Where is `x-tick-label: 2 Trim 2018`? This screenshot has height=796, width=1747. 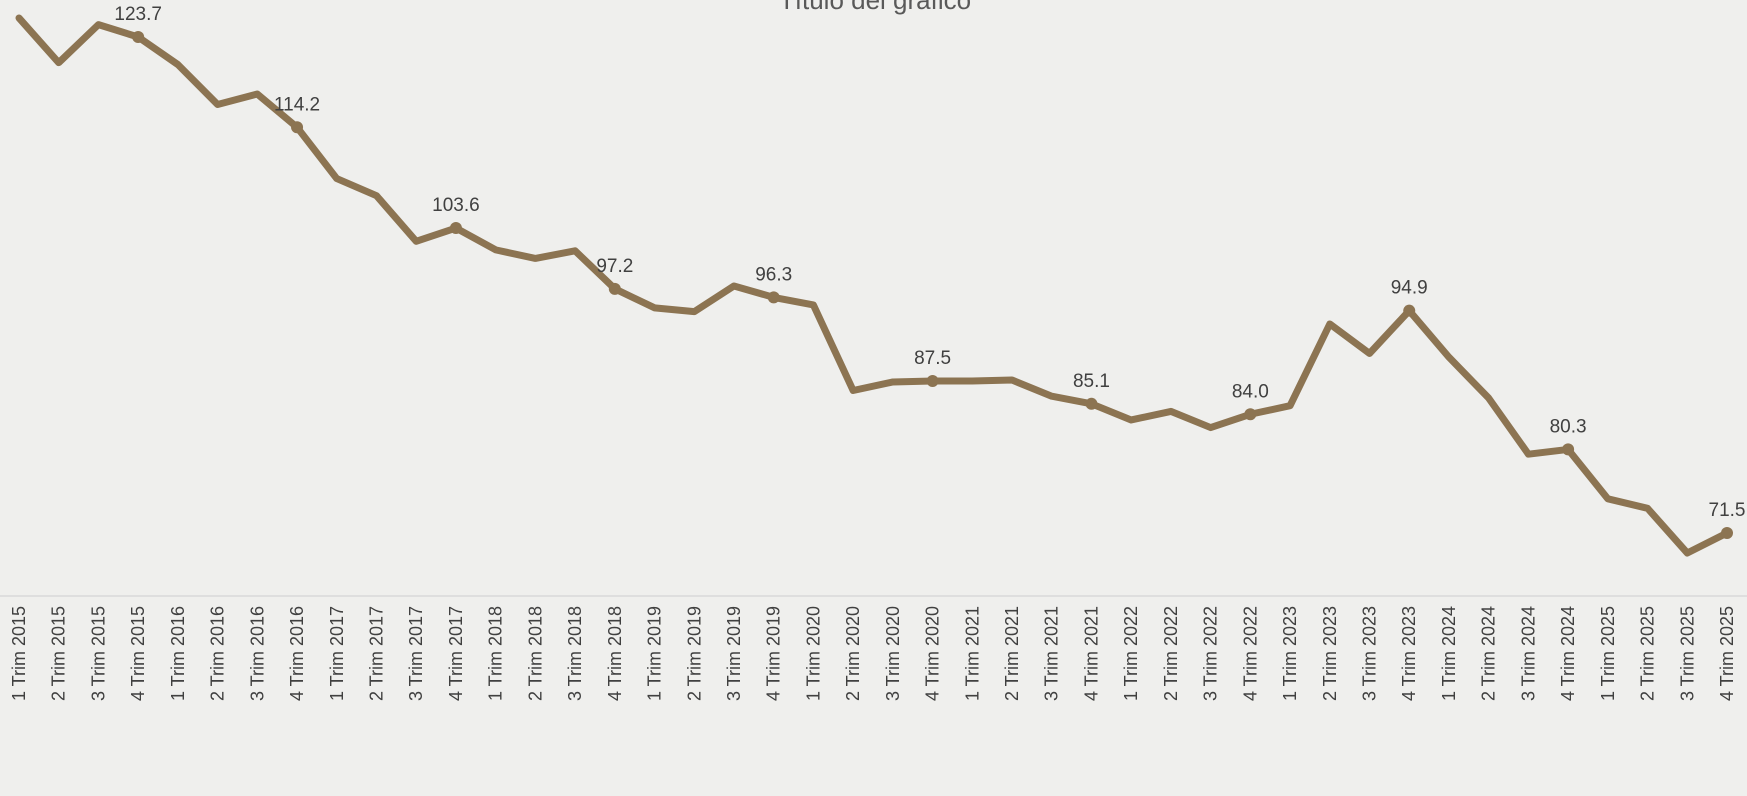
x-tick-label: 2 Trim 2018 is located at coordinates (535, 653).